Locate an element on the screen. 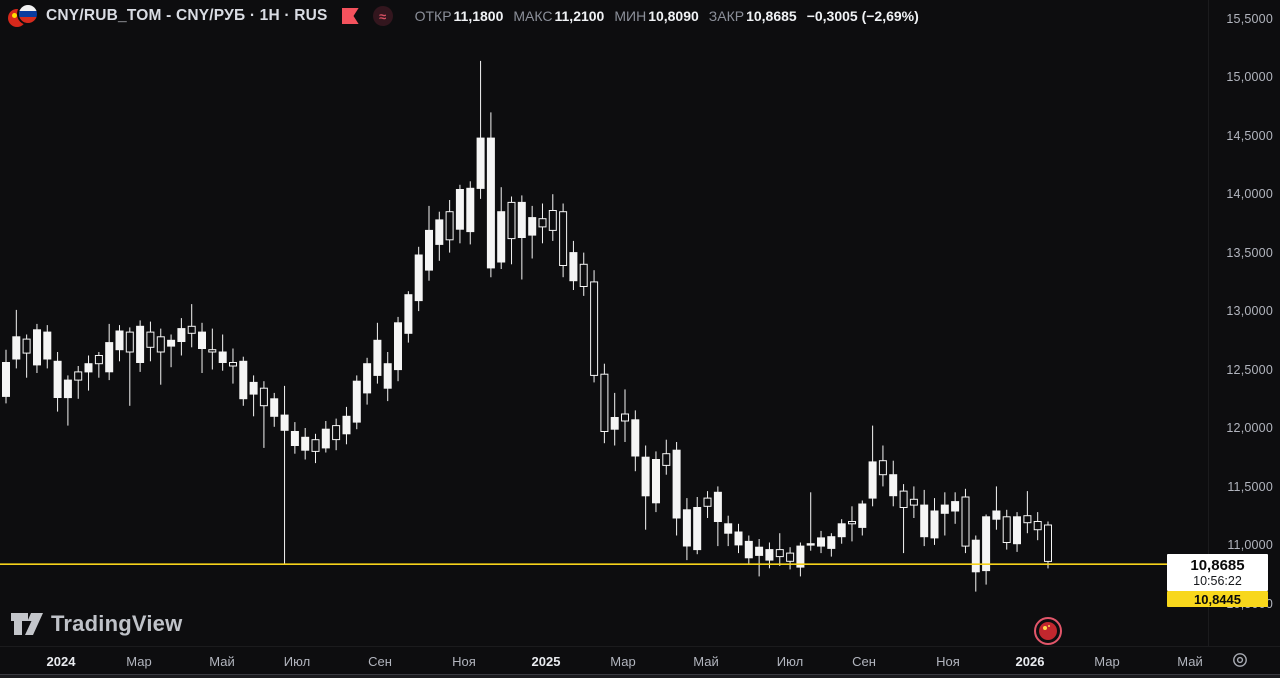  low-value: 10,8090 is located at coordinates (673, 16).